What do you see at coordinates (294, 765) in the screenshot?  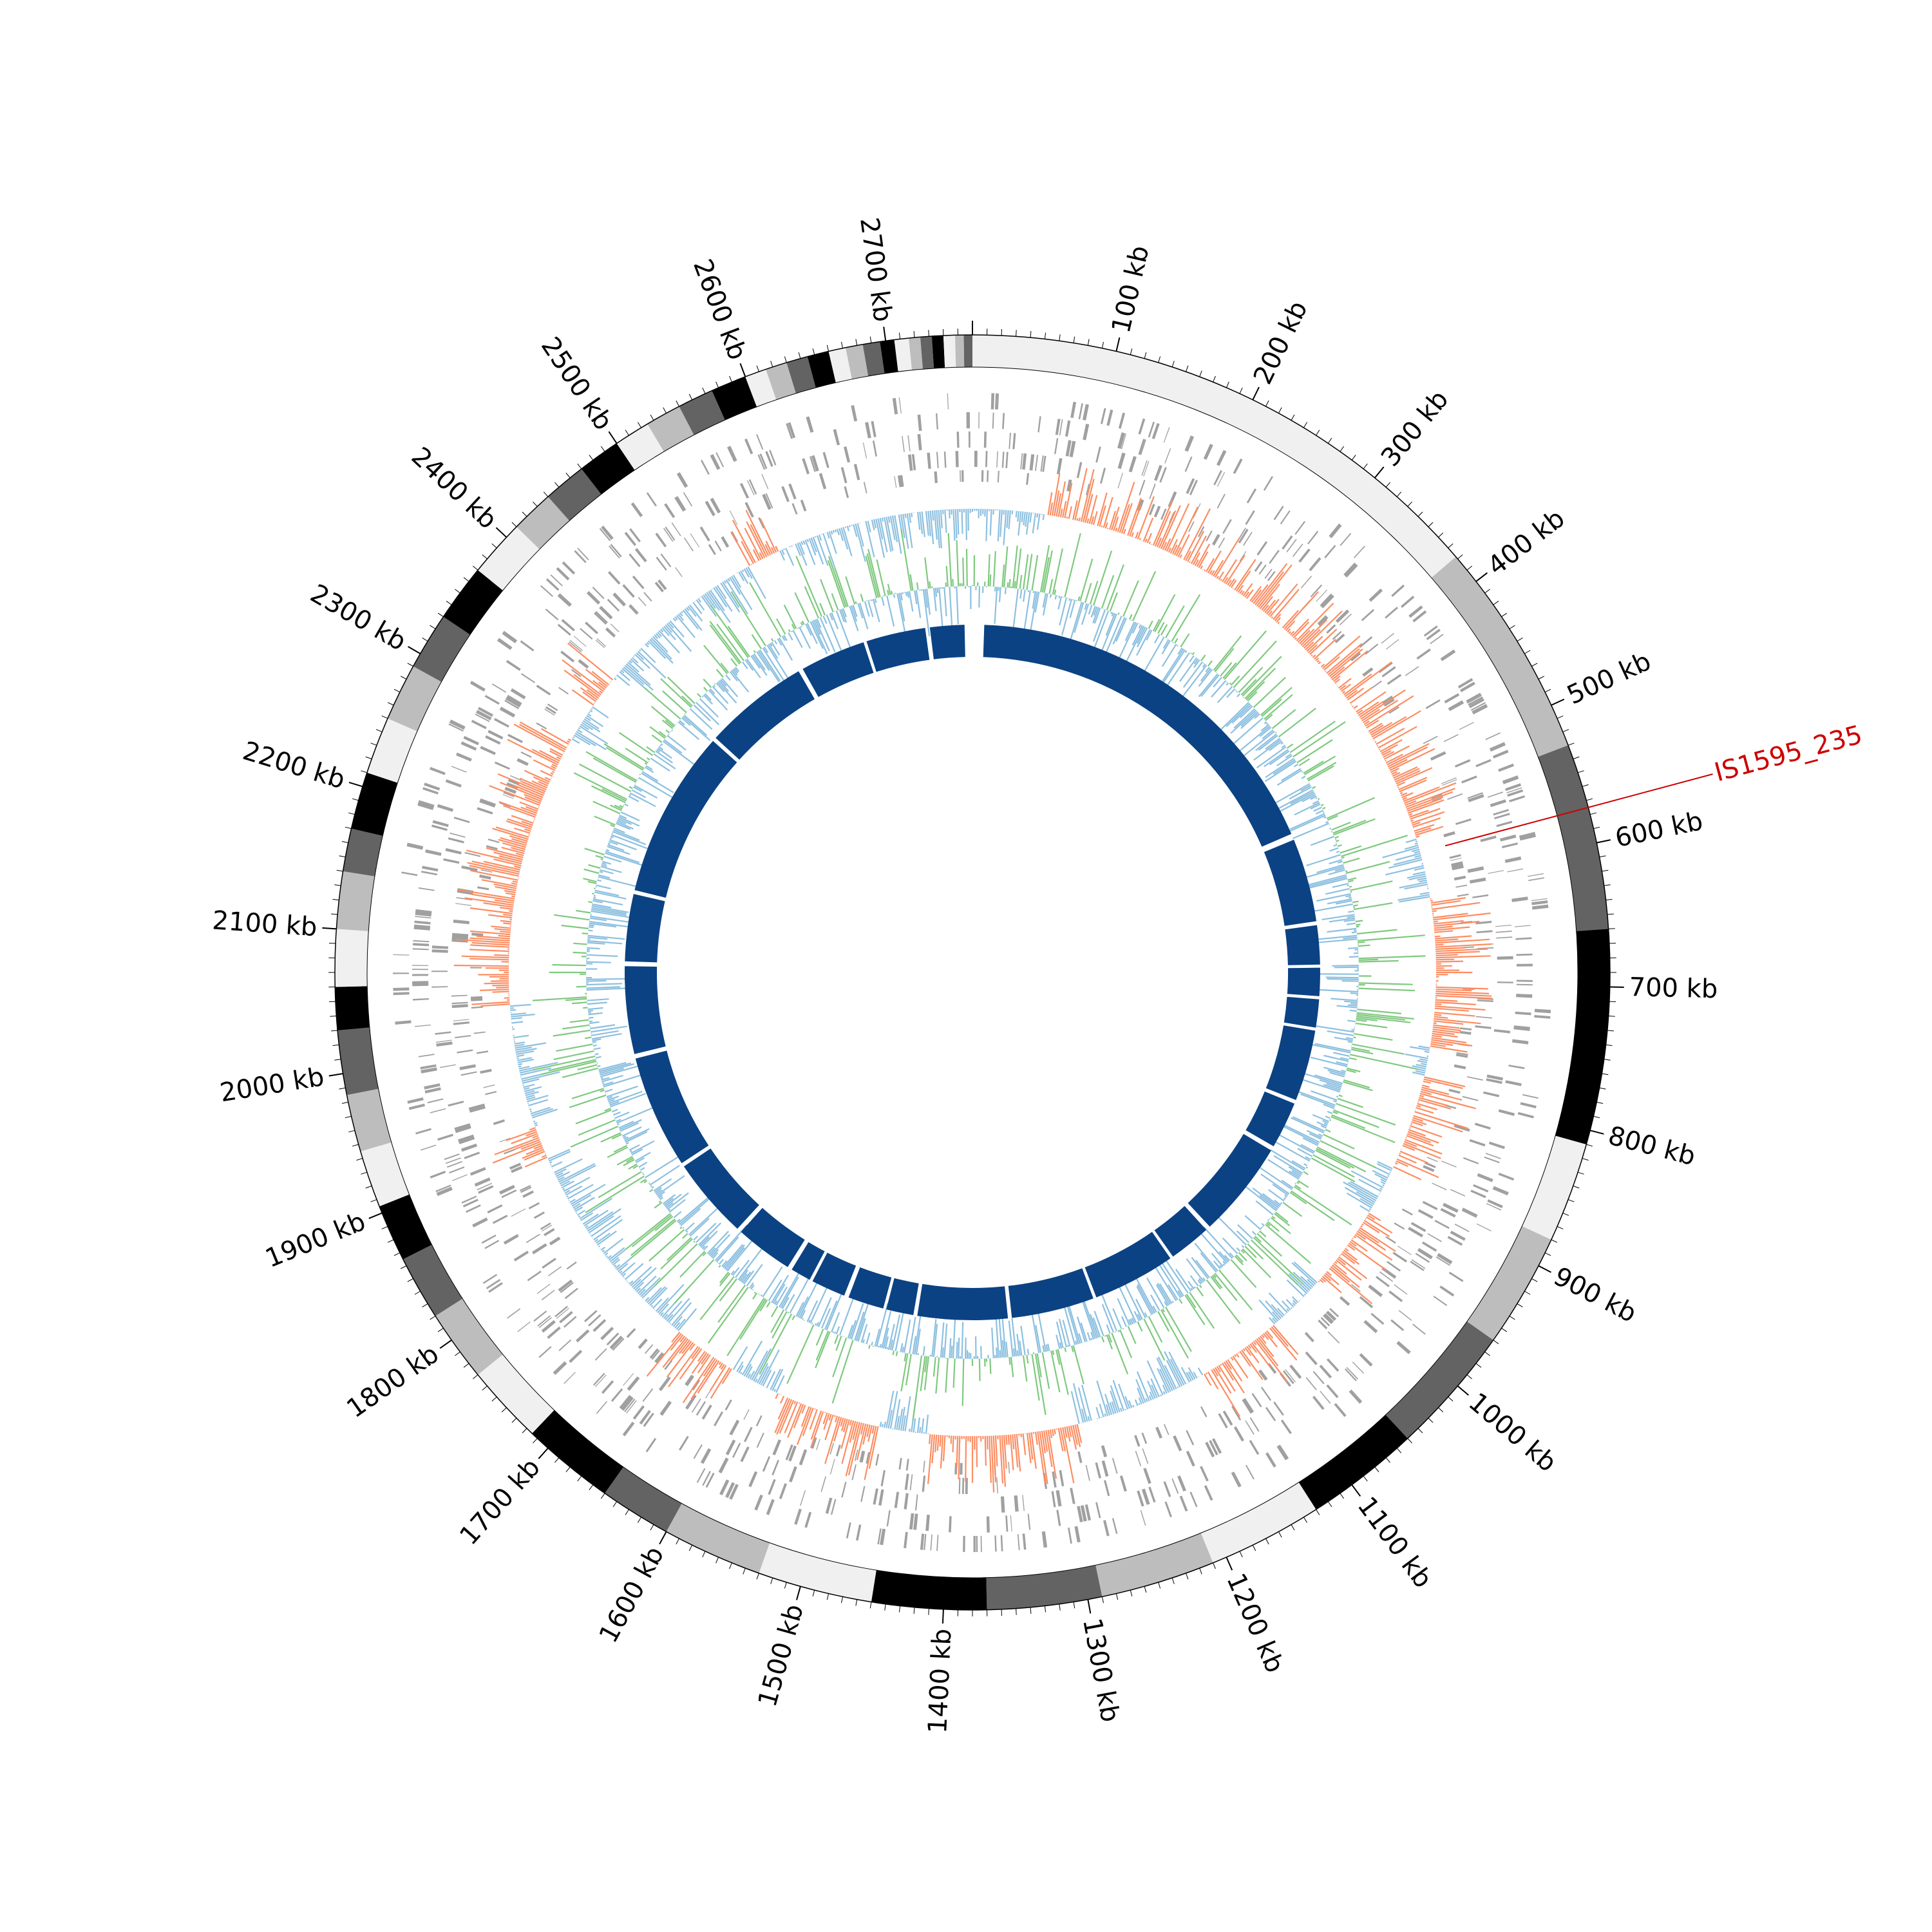 I see `tick-label: 2200 kb` at bounding box center [294, 765].